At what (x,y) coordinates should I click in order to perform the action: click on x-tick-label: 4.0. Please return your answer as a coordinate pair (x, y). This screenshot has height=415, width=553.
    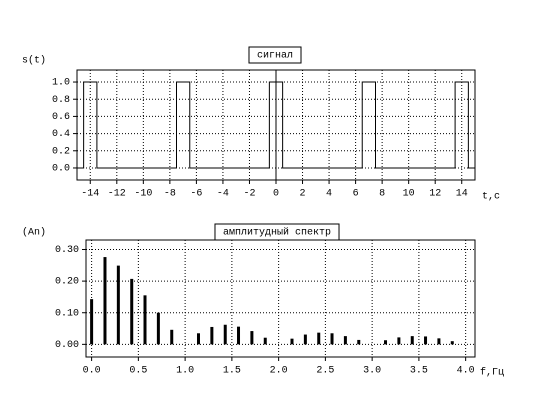
    Looking at the image, I should click on (466, 371).